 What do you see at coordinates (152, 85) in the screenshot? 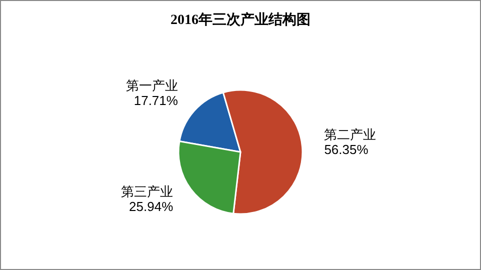
I see `slice-label: 第一产业` at bounding box center [152, 85].